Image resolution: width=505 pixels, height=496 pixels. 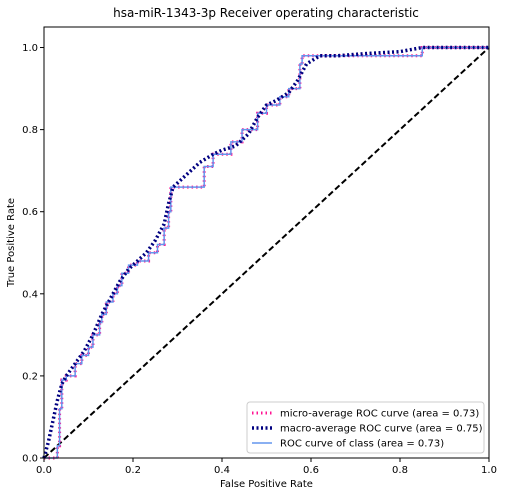 I want to click on x-tick-label: 1.0, so click(x=489, y=470).